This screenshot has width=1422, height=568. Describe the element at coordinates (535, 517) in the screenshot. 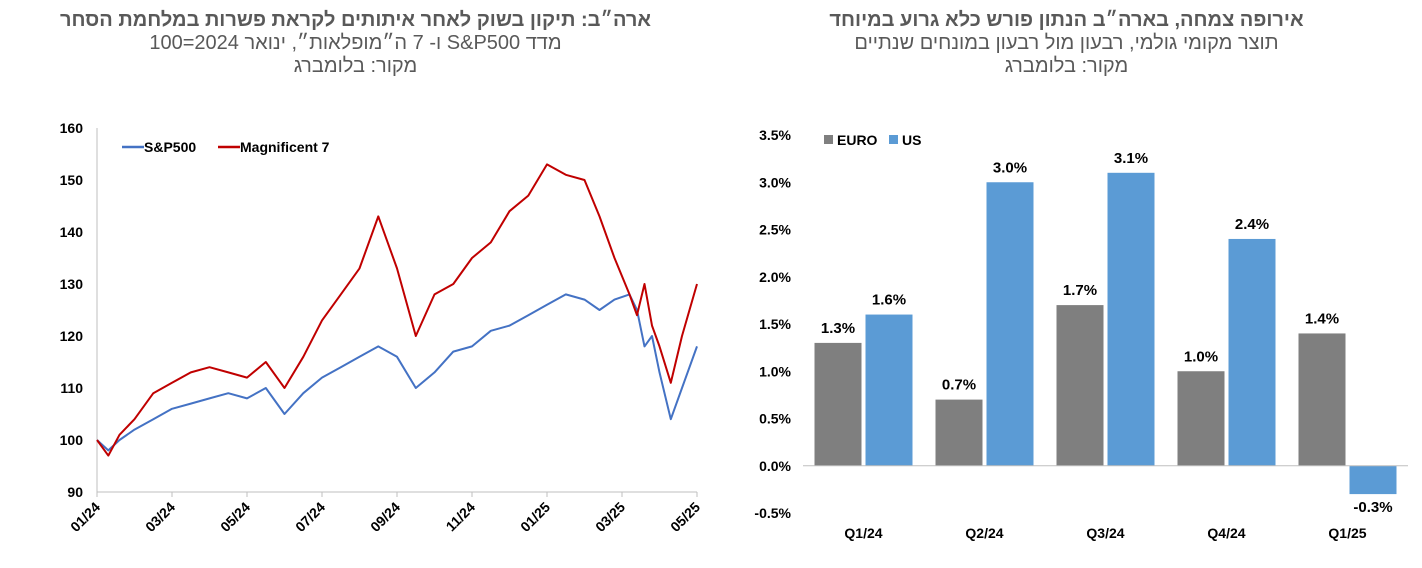

I see `x-tick-label: 01/25` at that location.